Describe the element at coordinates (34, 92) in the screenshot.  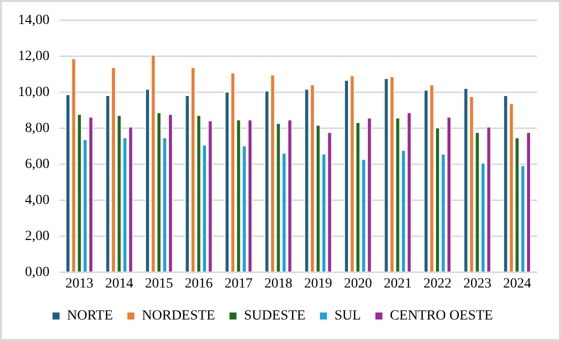
I see `y-tick-label: 10,00` at that location.